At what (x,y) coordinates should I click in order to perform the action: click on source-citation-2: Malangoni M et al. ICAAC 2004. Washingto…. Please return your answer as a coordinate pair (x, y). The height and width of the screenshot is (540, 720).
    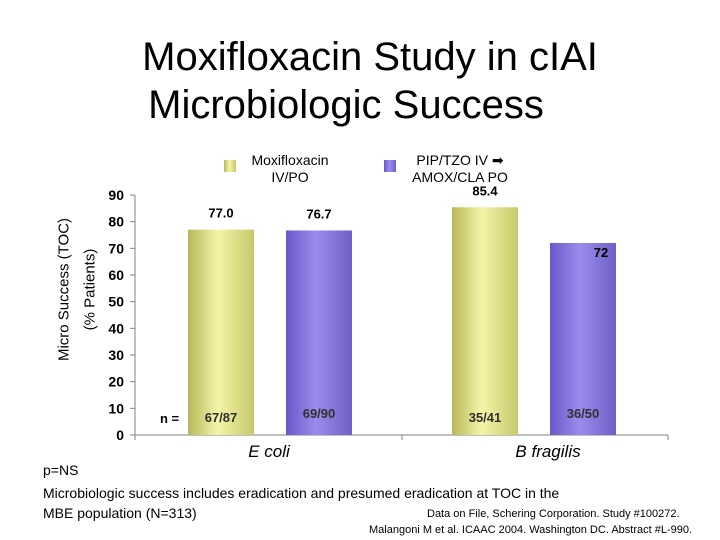
    Looking at the image, I should click on (531, 530).